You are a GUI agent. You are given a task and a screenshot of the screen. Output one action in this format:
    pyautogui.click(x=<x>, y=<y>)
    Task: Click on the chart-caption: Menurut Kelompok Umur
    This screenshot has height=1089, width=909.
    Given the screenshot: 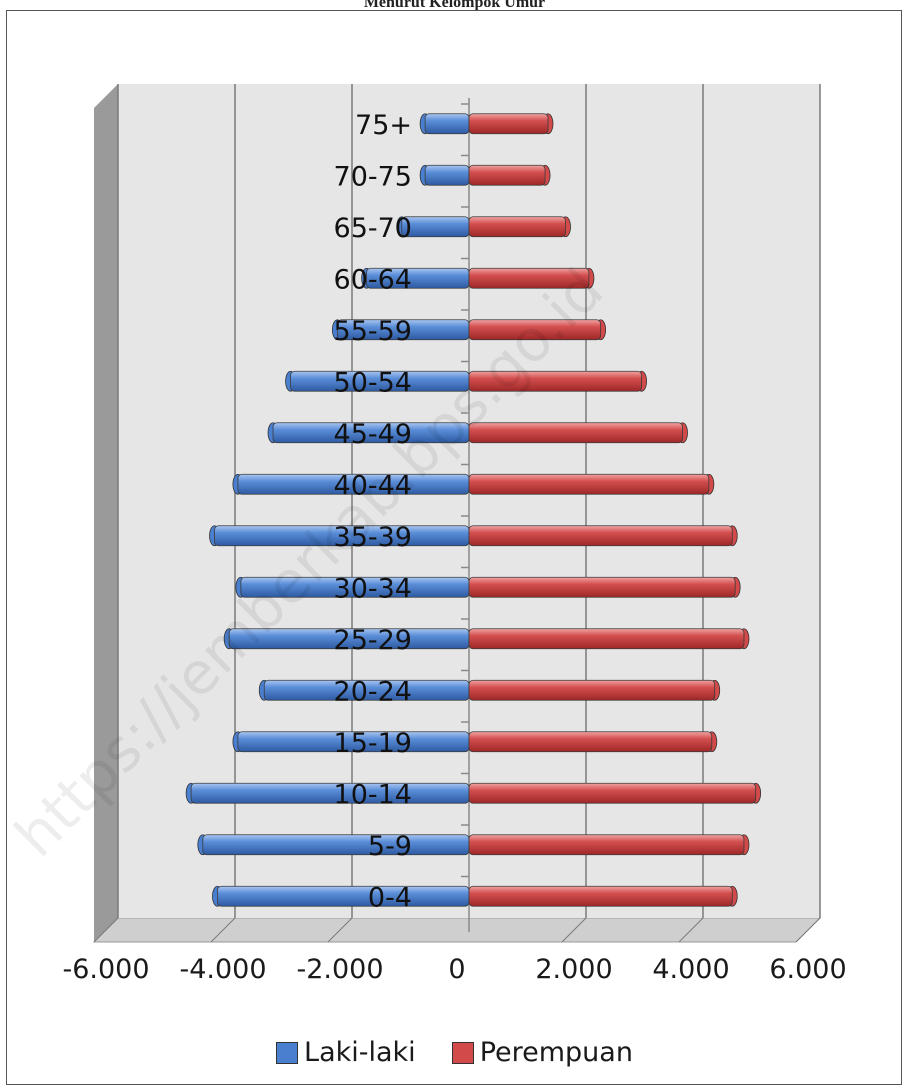 What is the action you would take?
    pyautogui.click(x=454, y=5)
    